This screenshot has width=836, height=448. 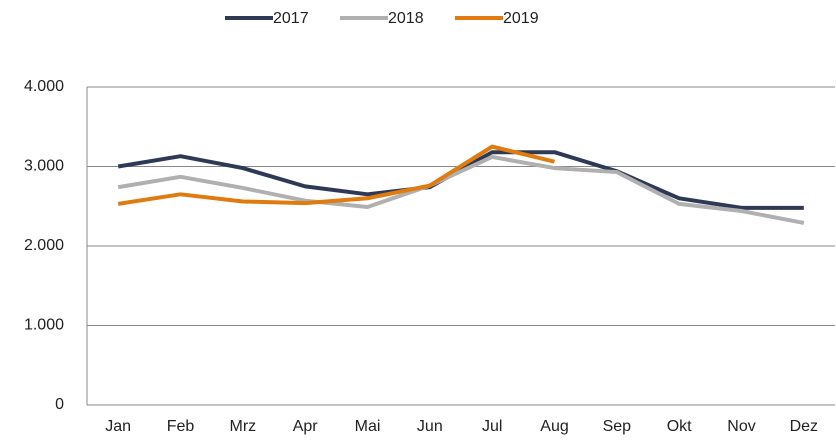 What do you see at coordinates (118, 426) in the screenshot?
I see `x-tick-label: Jan` at bounding box center [118, 426].